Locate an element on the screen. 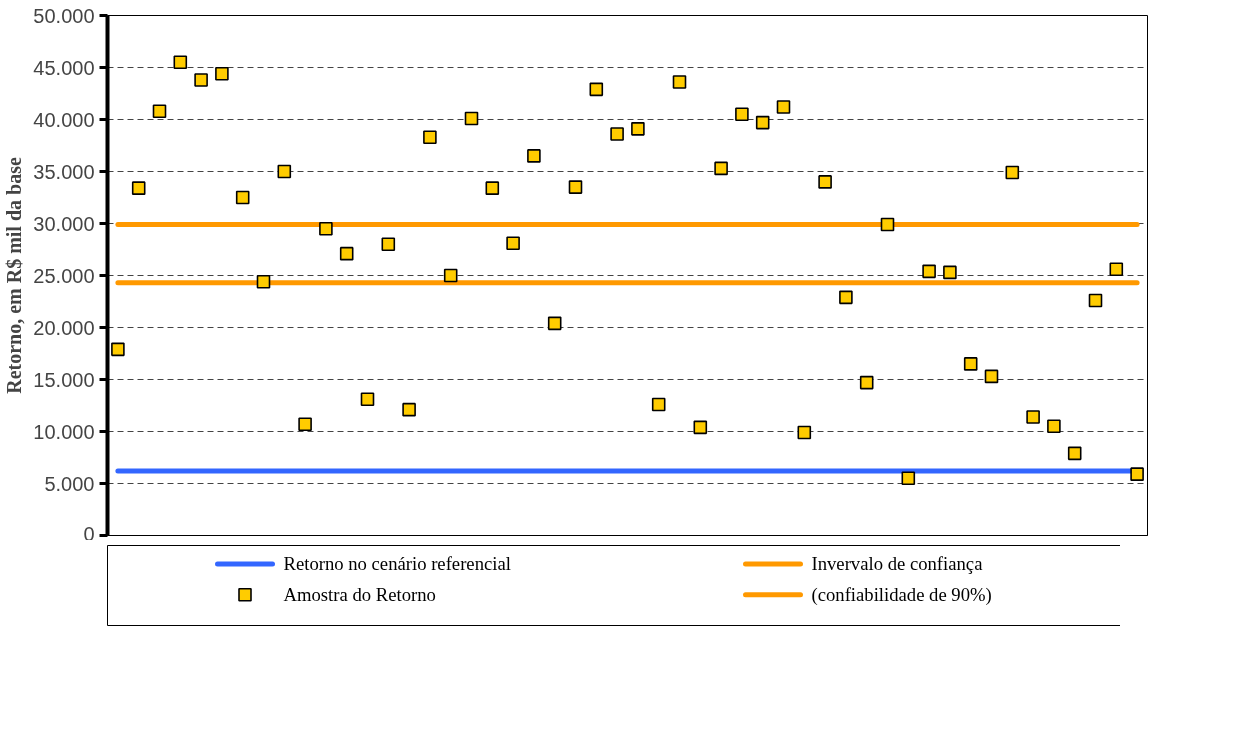 This screenshot has width=1238, height=744. y-tick-label: 25.000 is located at coordinates (64, 275).